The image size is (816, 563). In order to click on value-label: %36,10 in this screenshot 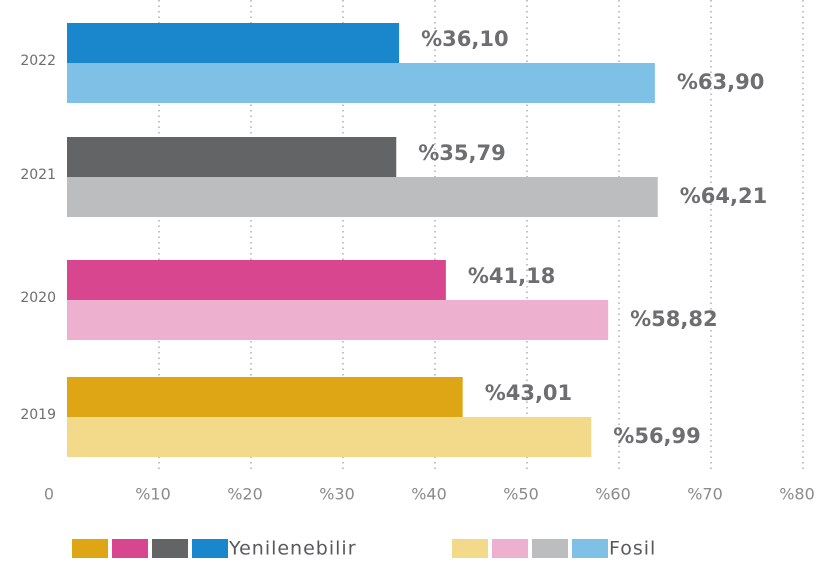, I will do `click(464, 39)`.